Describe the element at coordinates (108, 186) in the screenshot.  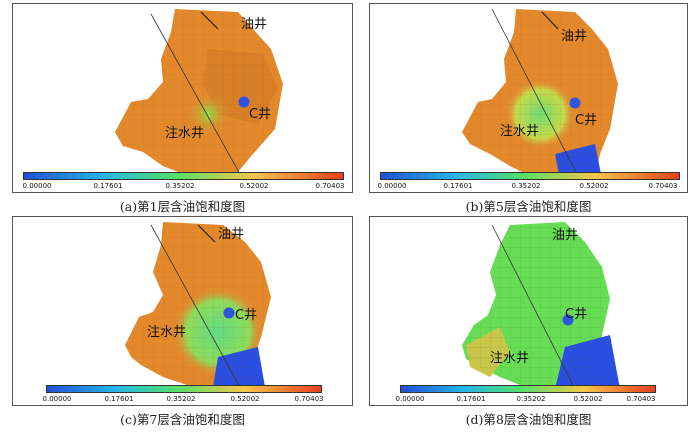
I see `colorbar-tick-a-1: 0.17601` at that location.